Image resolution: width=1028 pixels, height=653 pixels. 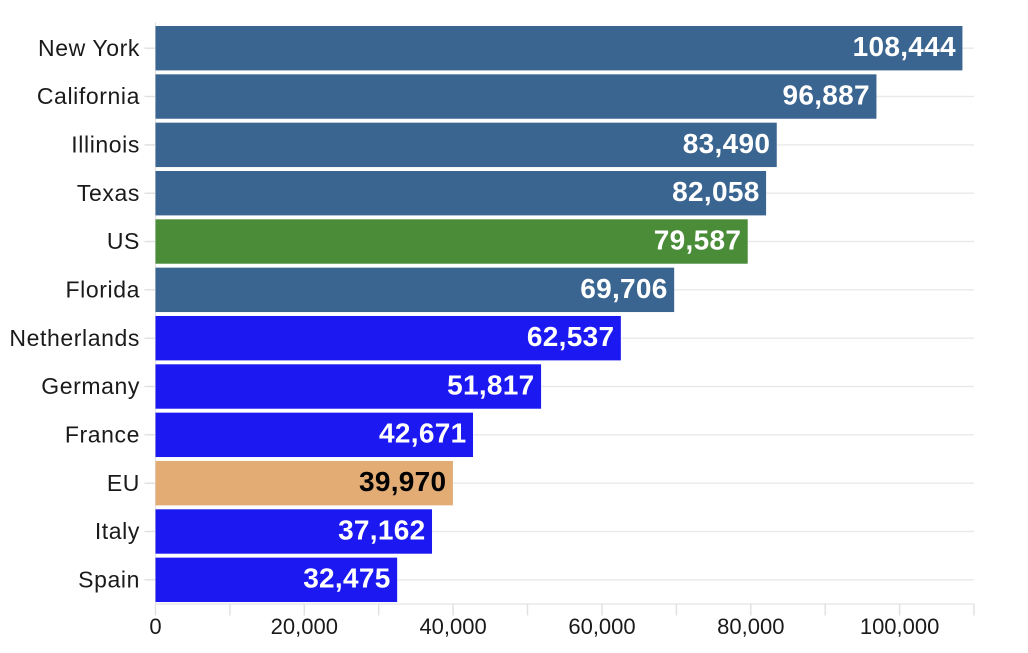 What do you see at coordinates (304, 626) in the screenshot?
I see `svg-text: 20,000` at bounding box center [304, 626].